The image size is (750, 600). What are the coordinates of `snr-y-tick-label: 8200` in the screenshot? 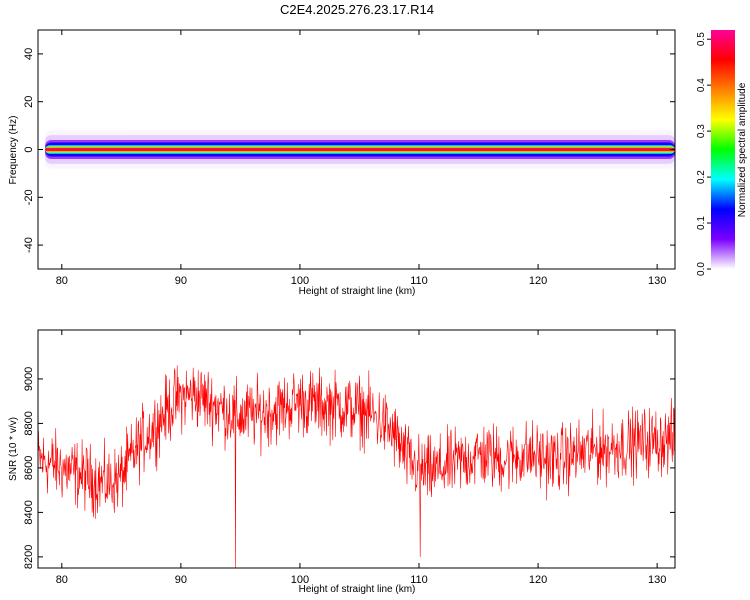 It's located at (29, 557).